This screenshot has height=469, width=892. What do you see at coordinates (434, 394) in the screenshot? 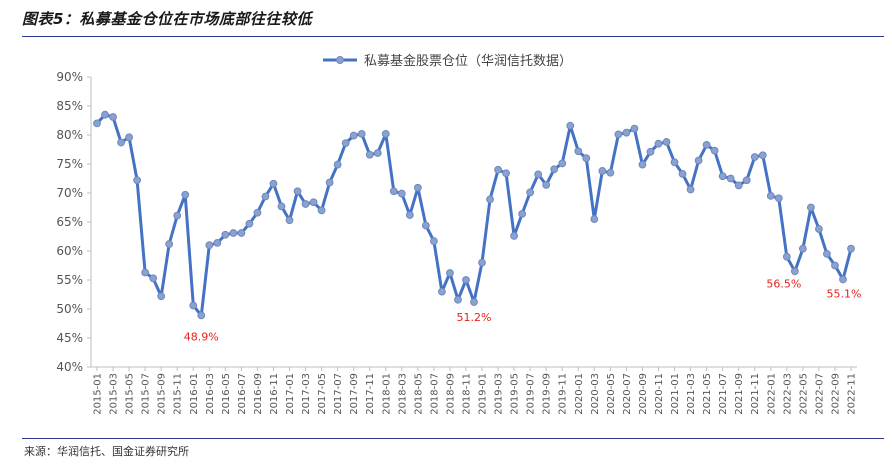
I see `x-tick-label: 2018-07` at bounding box center [434, 394].